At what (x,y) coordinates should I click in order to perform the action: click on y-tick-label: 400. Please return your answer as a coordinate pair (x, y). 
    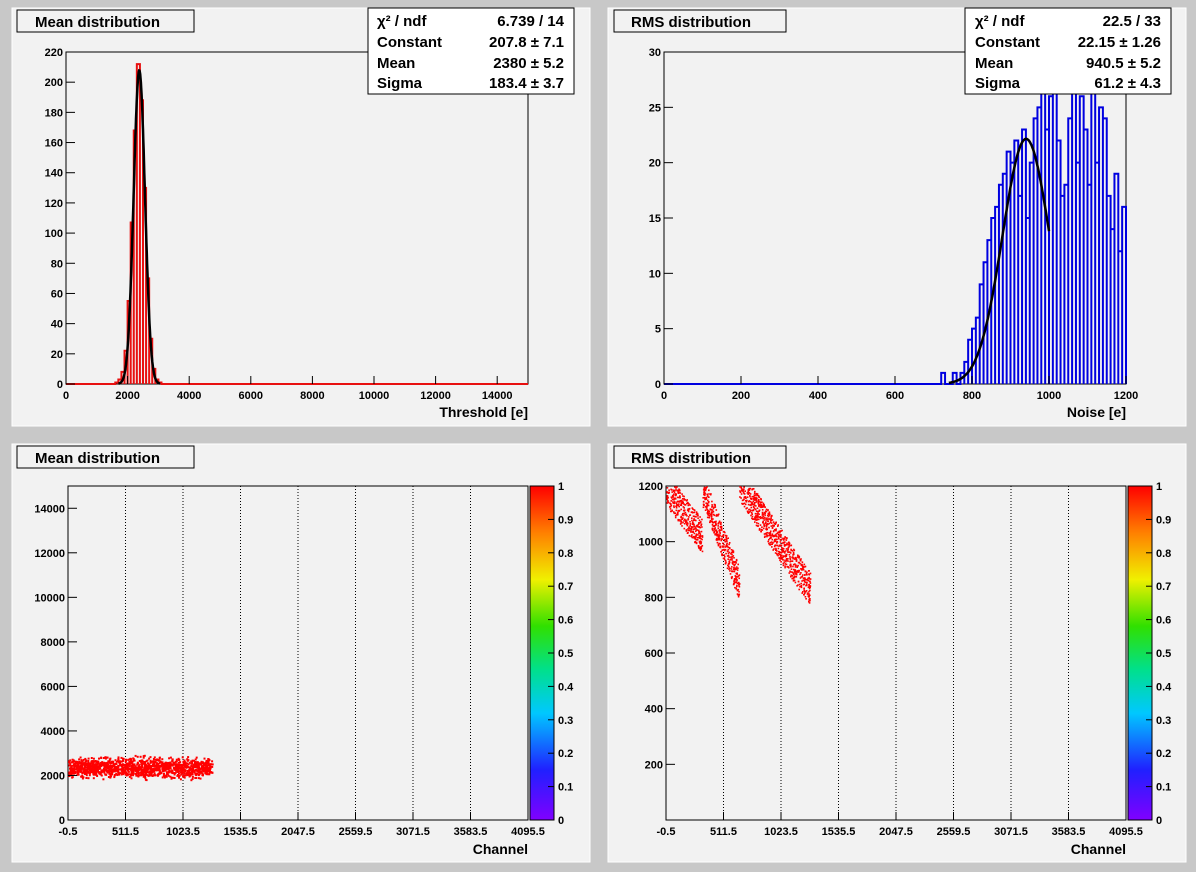
    Looking at the image, I should click on (654, 710).